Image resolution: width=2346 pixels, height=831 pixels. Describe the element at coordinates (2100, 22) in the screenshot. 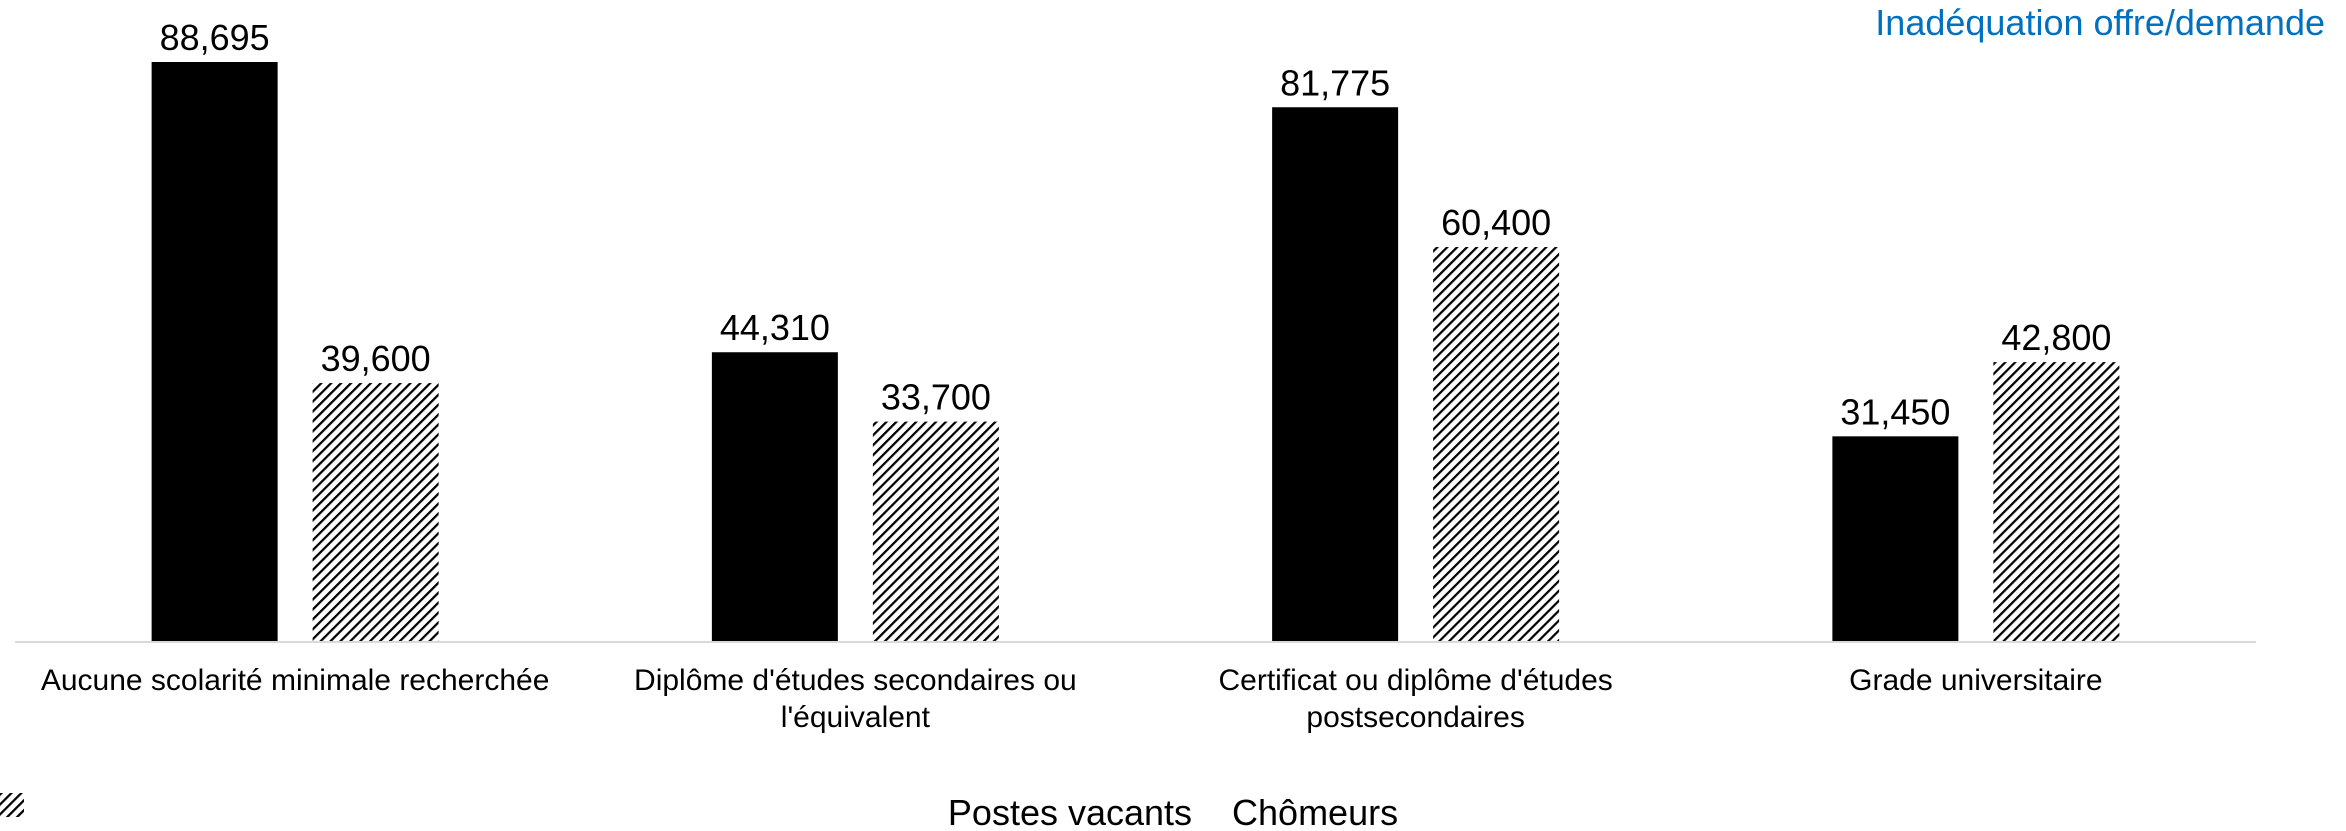

I see `chart-title: Inadéquation offre/demande` at that location.